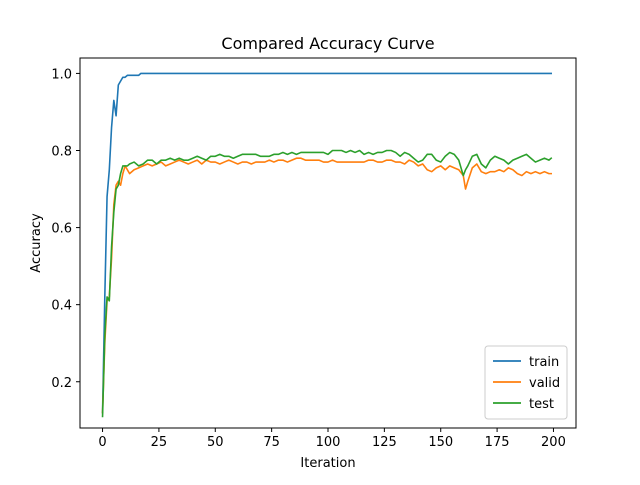 The image size is (640, 485). Describe the element at coordinates (544, 362) in the screenshot. I see `legend-label-train: train` at that location.